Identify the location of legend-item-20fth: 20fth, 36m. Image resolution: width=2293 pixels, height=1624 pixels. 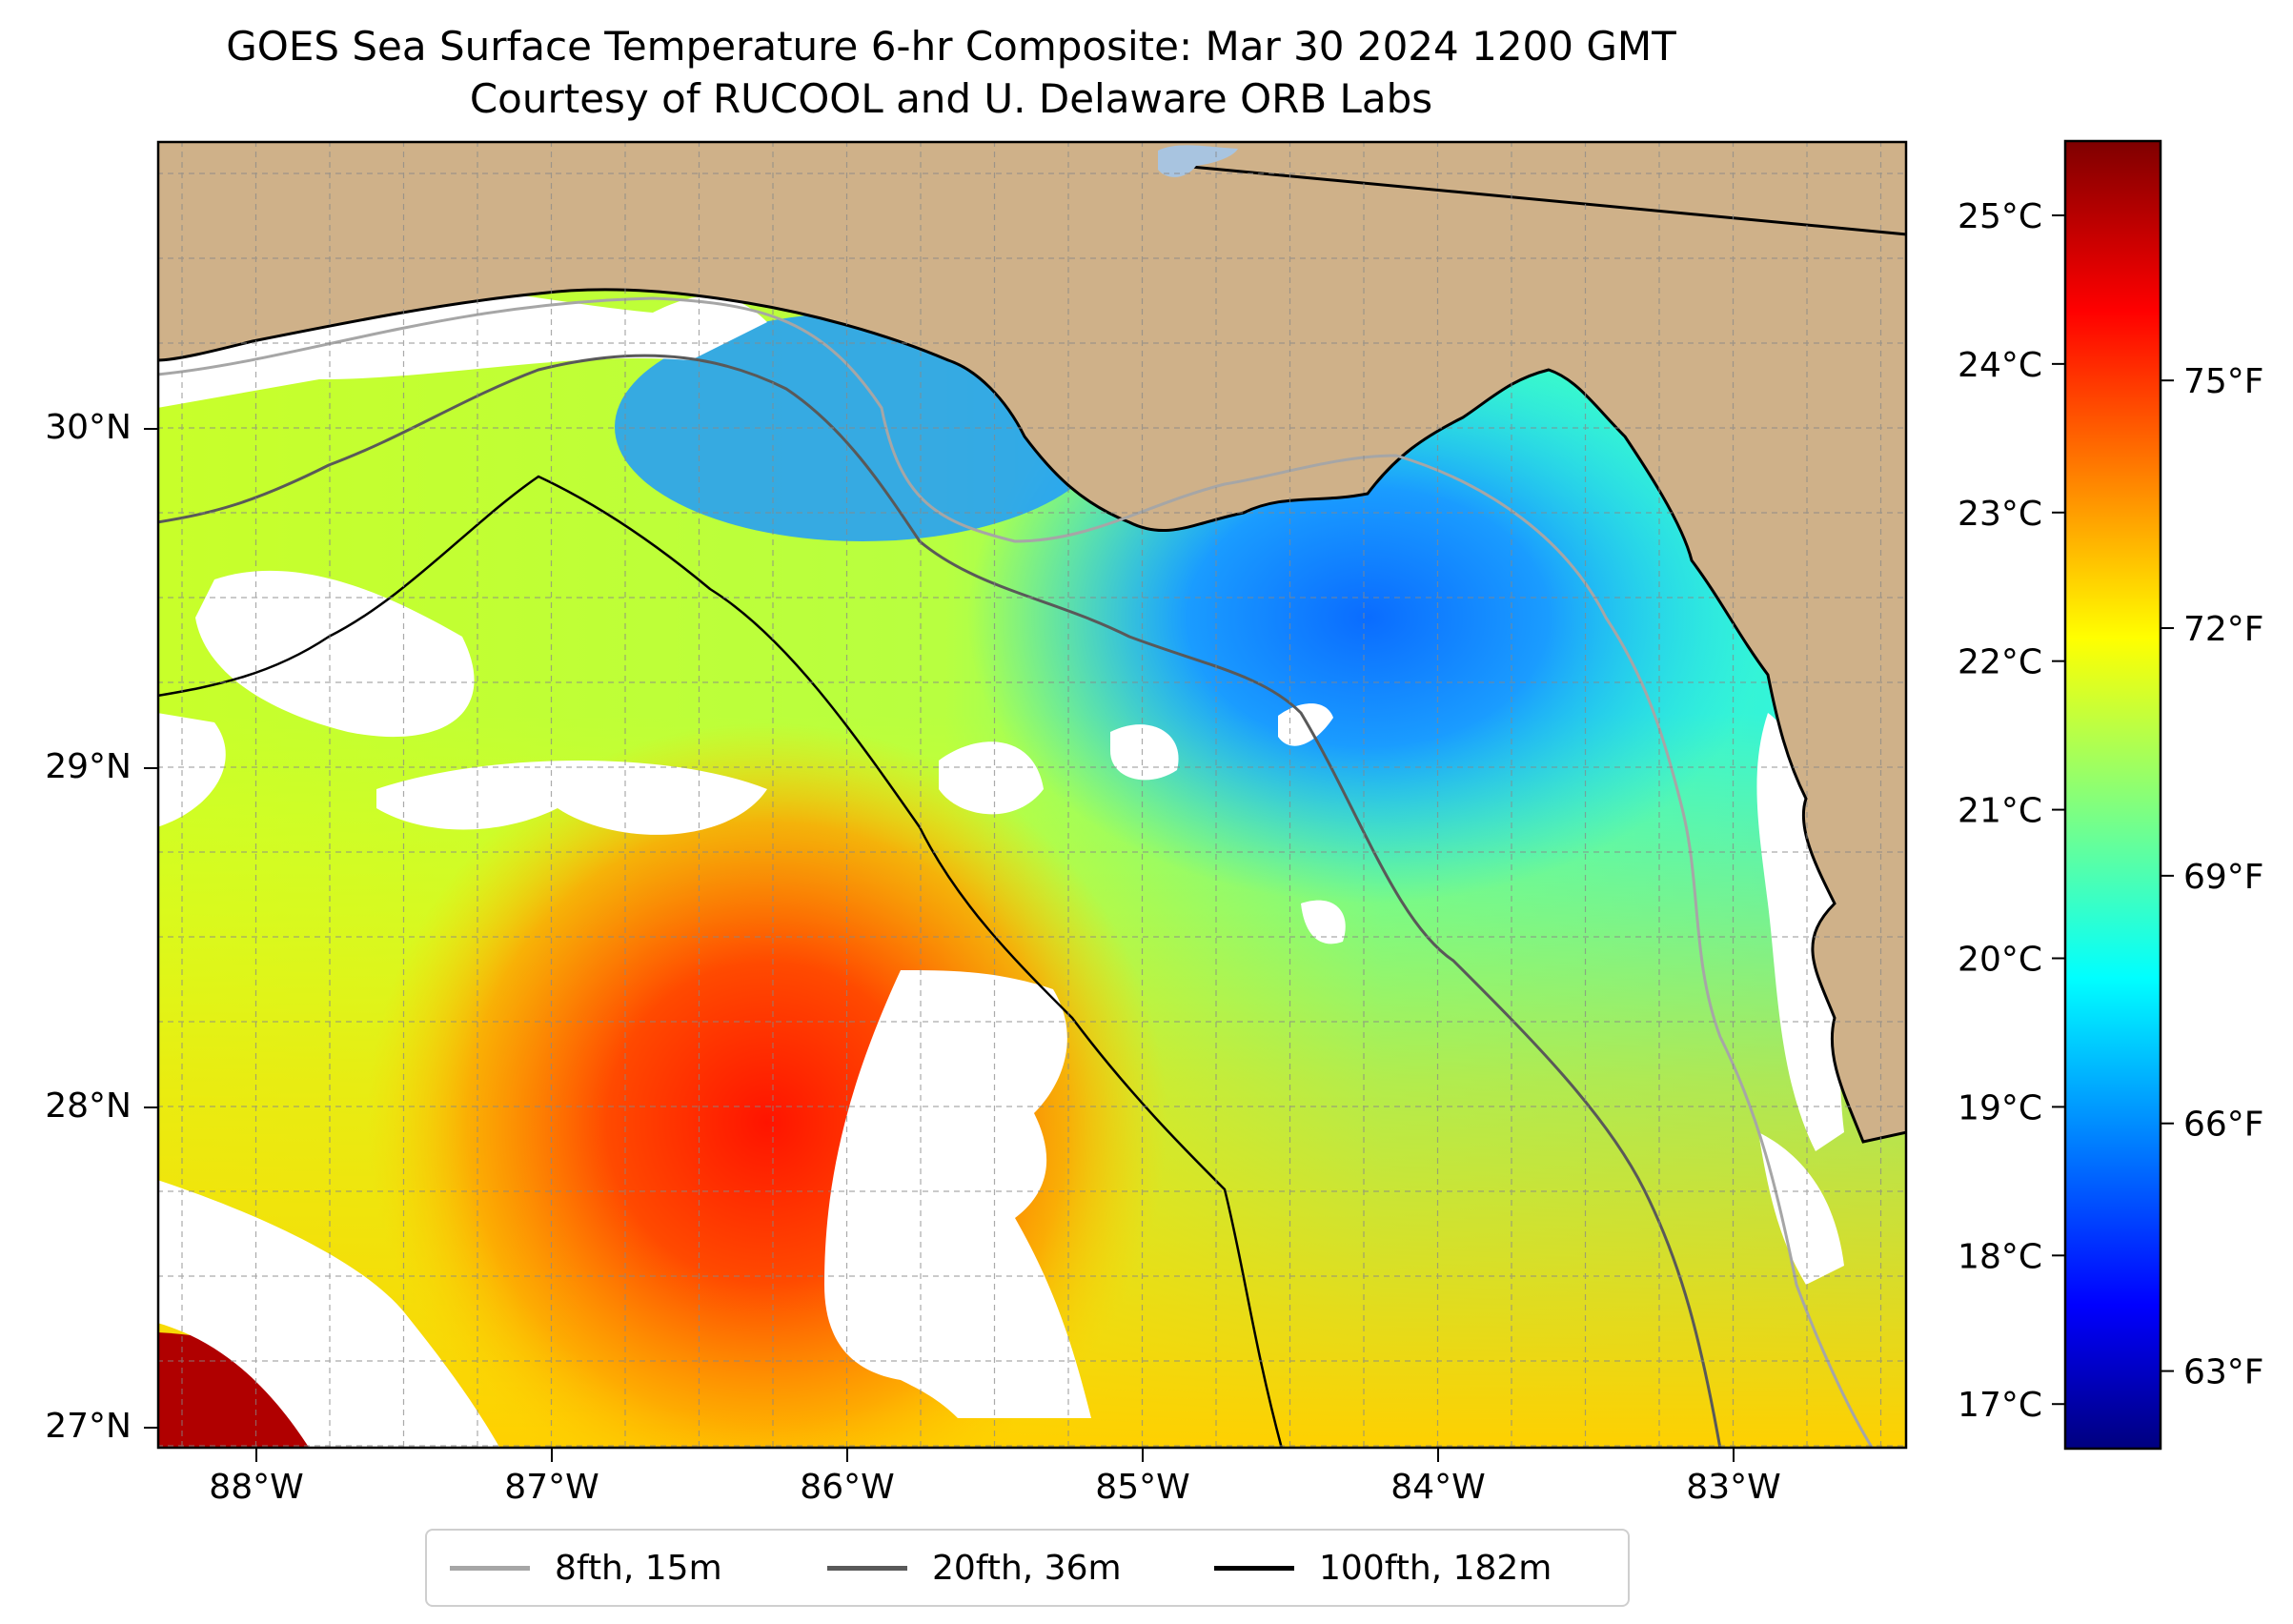
(975, 1568).